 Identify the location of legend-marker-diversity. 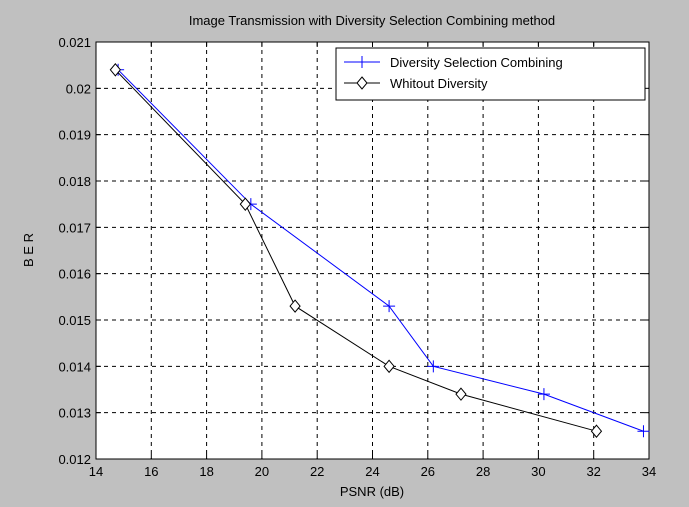
(362, 62).